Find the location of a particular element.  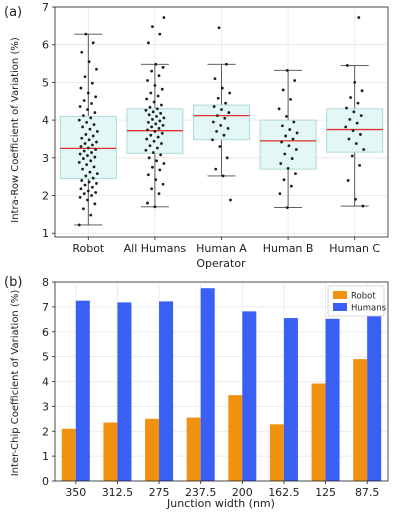

x-tick-label: 87.5 is located at coordinates (367, 492).